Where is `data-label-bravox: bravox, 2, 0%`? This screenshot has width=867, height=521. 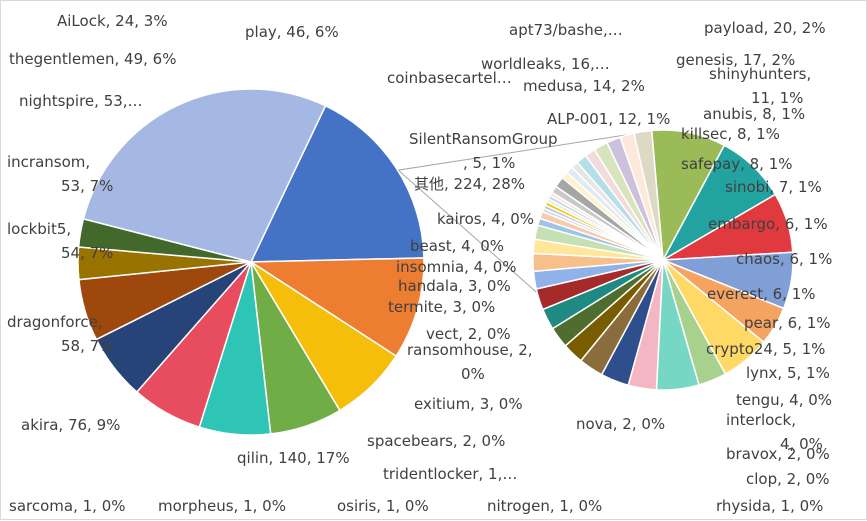
data-label-bravox: bravox, 2, 0% is located at coordinates (778, 454).